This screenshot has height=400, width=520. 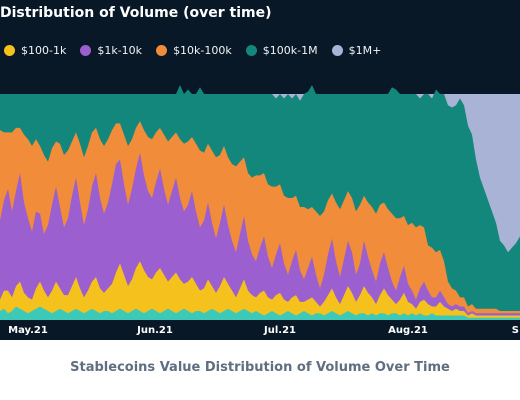 I want to click on x-tick-label: Jun.21, so click(x=154, y=330).